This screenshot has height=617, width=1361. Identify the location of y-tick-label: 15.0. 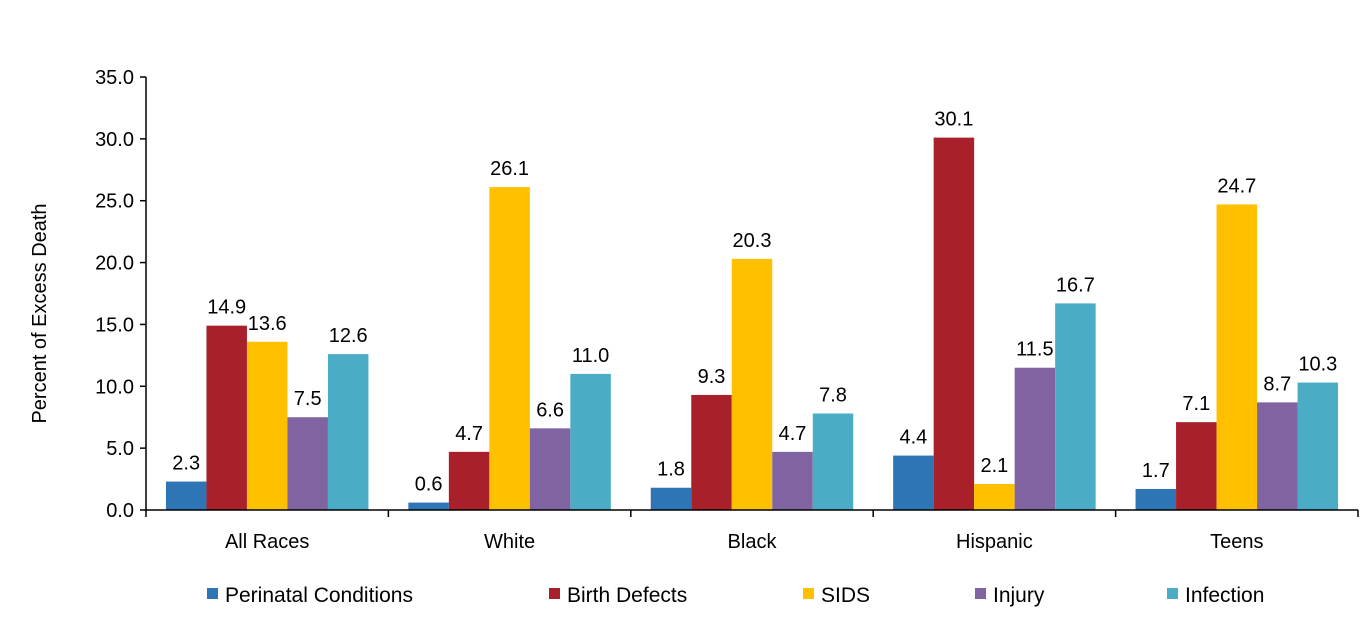
(114, 325).